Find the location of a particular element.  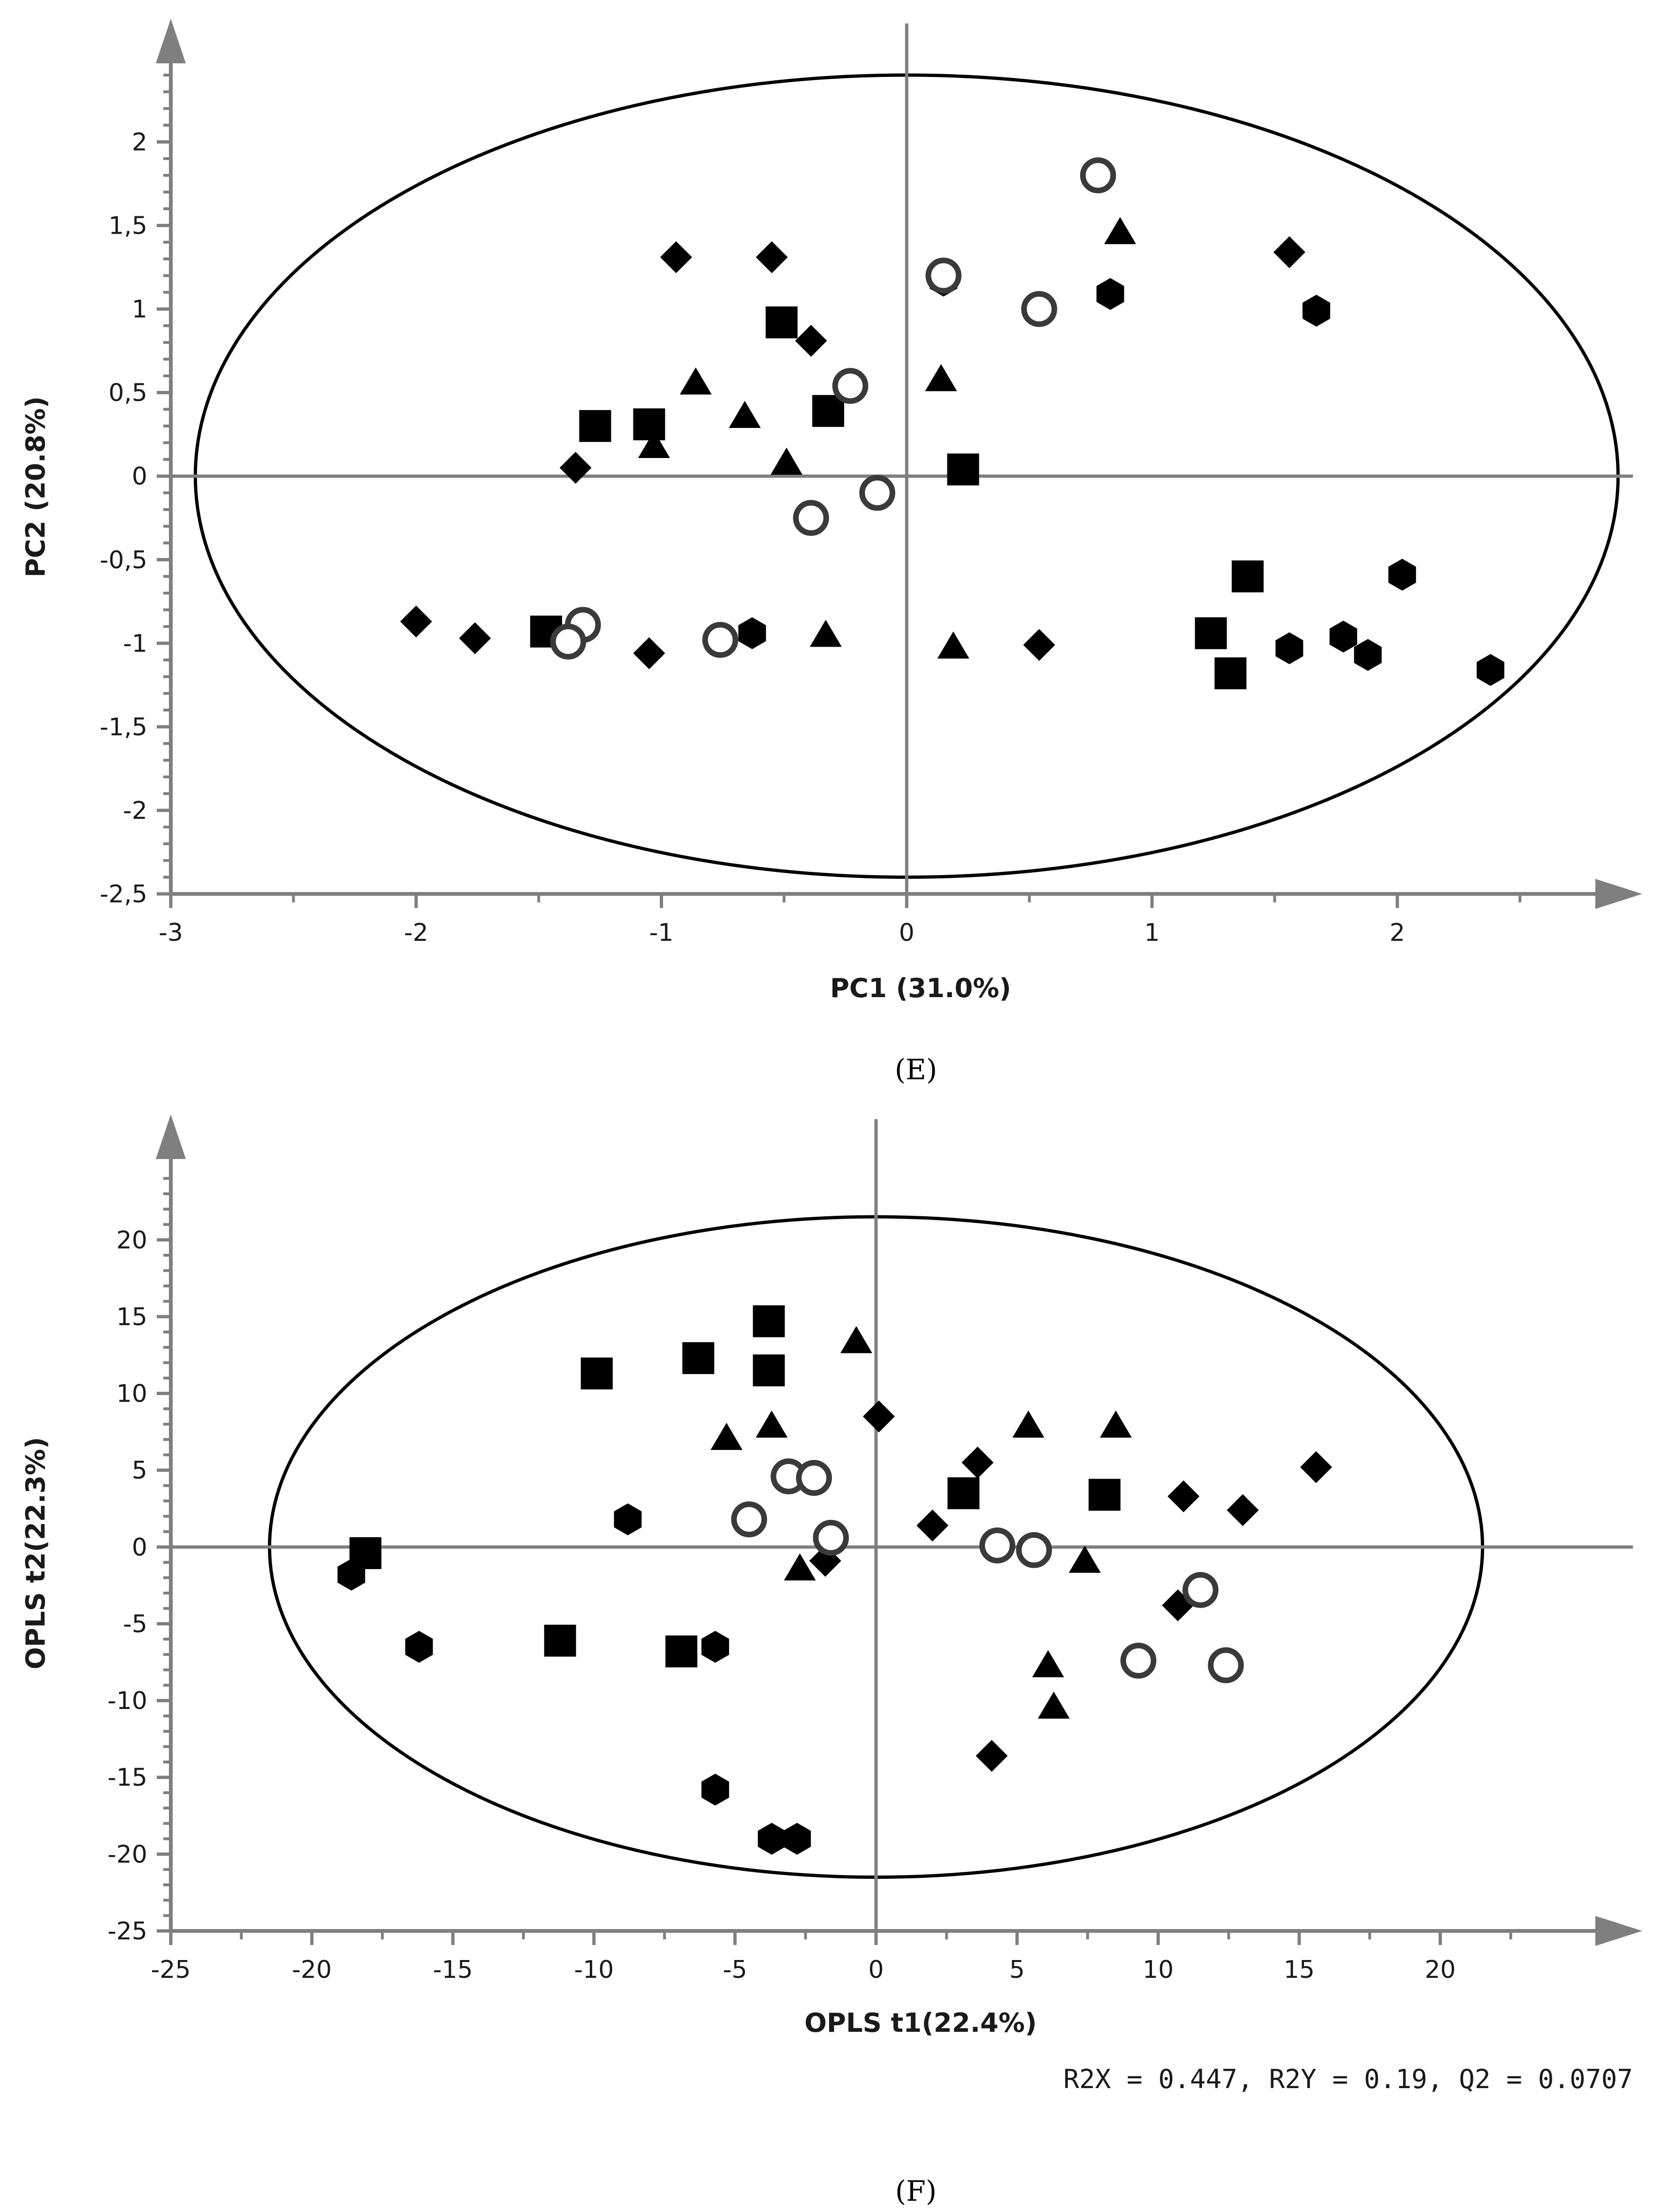

panel-caption: (F) is located at coordinates (916, 2191).